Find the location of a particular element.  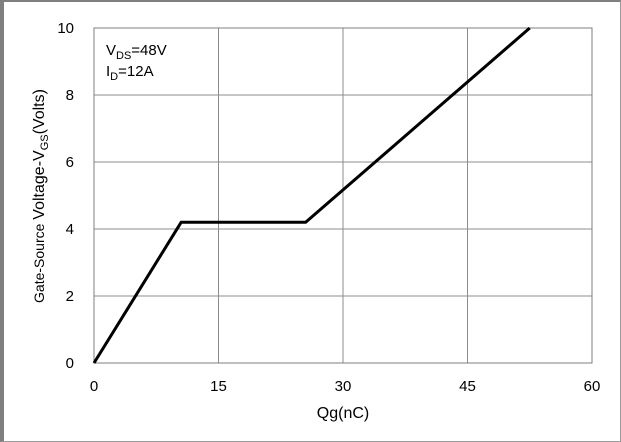

x-tick-label: 0 is located at coordinates (94, 386).